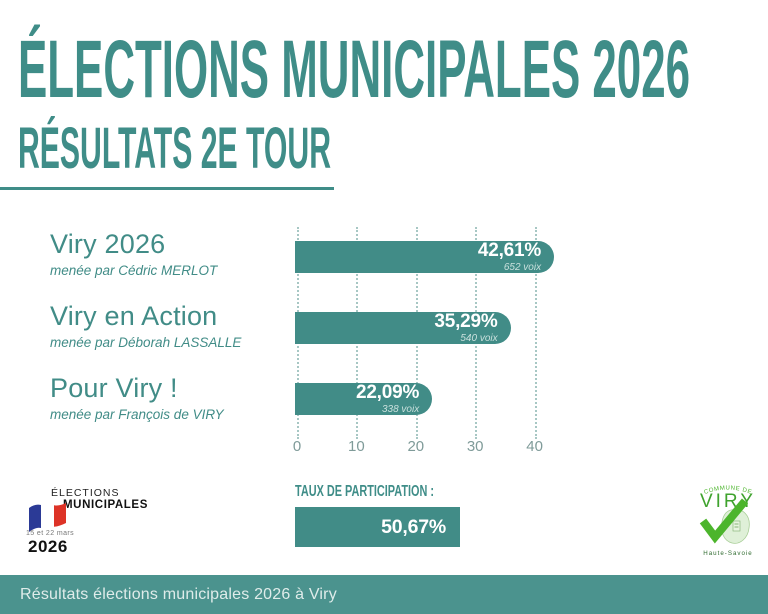 Image resolution: width=768 pixels, height=614 pixels. What do you see at coordinates (535, 333) in the screenshot?
I see `gridline` at bounding box center [535, 333].